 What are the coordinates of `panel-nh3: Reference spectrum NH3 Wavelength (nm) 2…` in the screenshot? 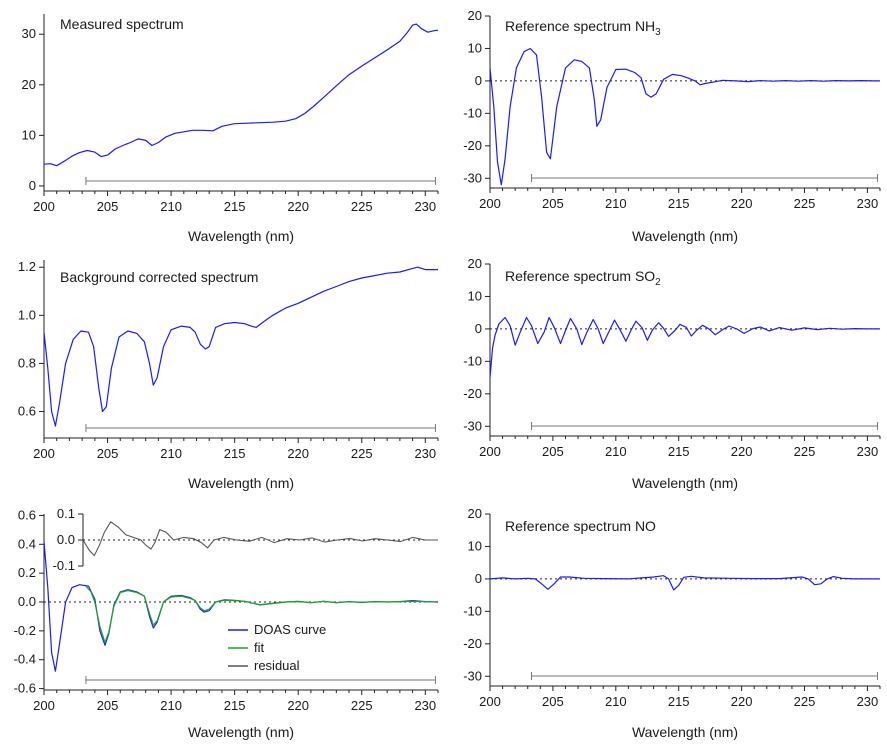 It's located at (672, 126).